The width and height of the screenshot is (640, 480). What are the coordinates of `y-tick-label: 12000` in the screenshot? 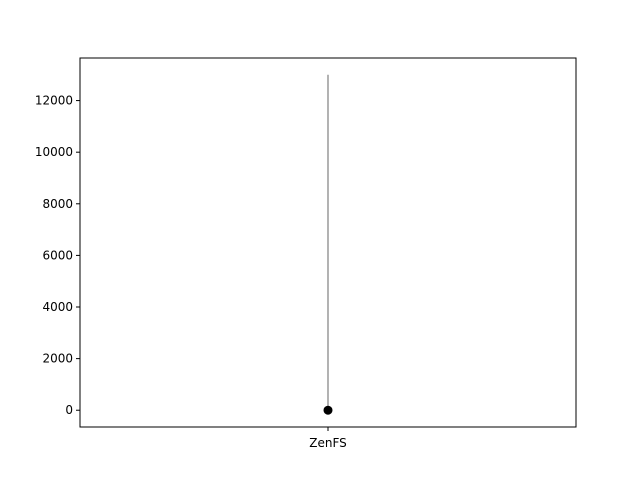 It's located at (54, 101).